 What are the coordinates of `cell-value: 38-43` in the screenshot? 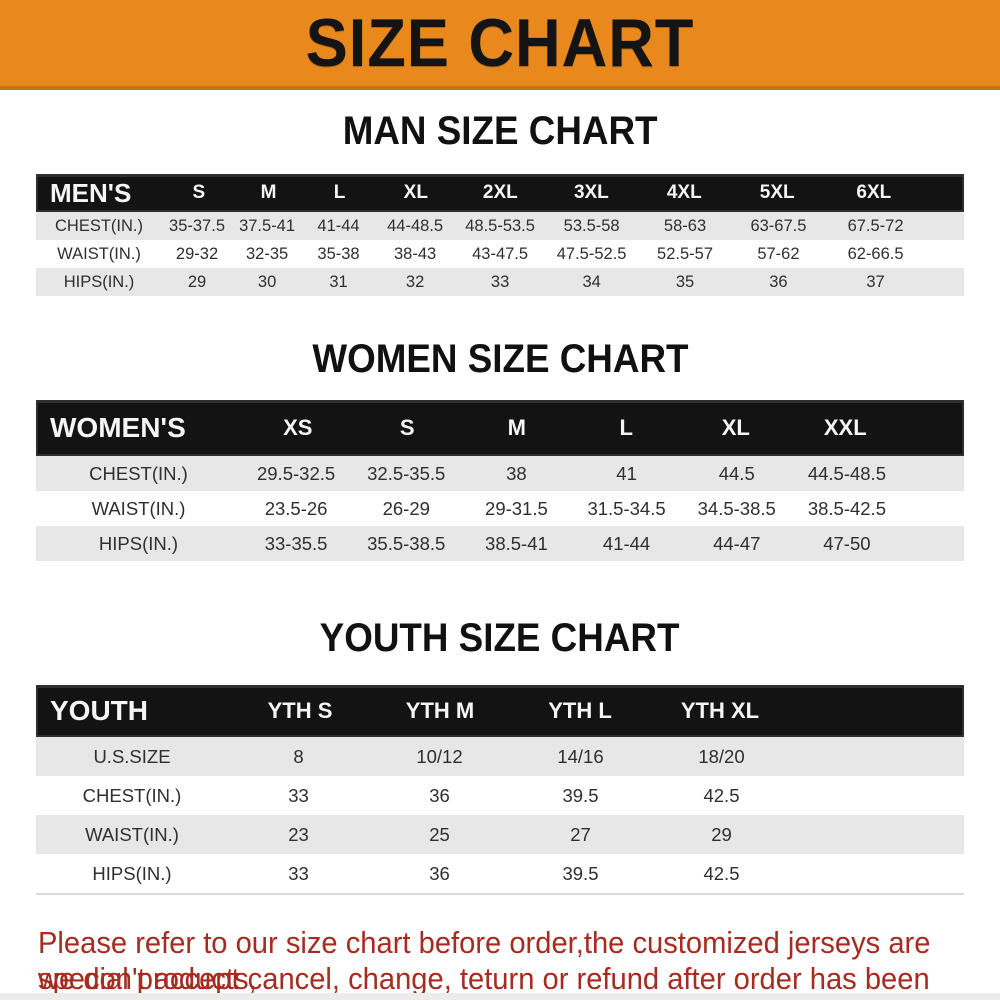 It's located at (415, 253).